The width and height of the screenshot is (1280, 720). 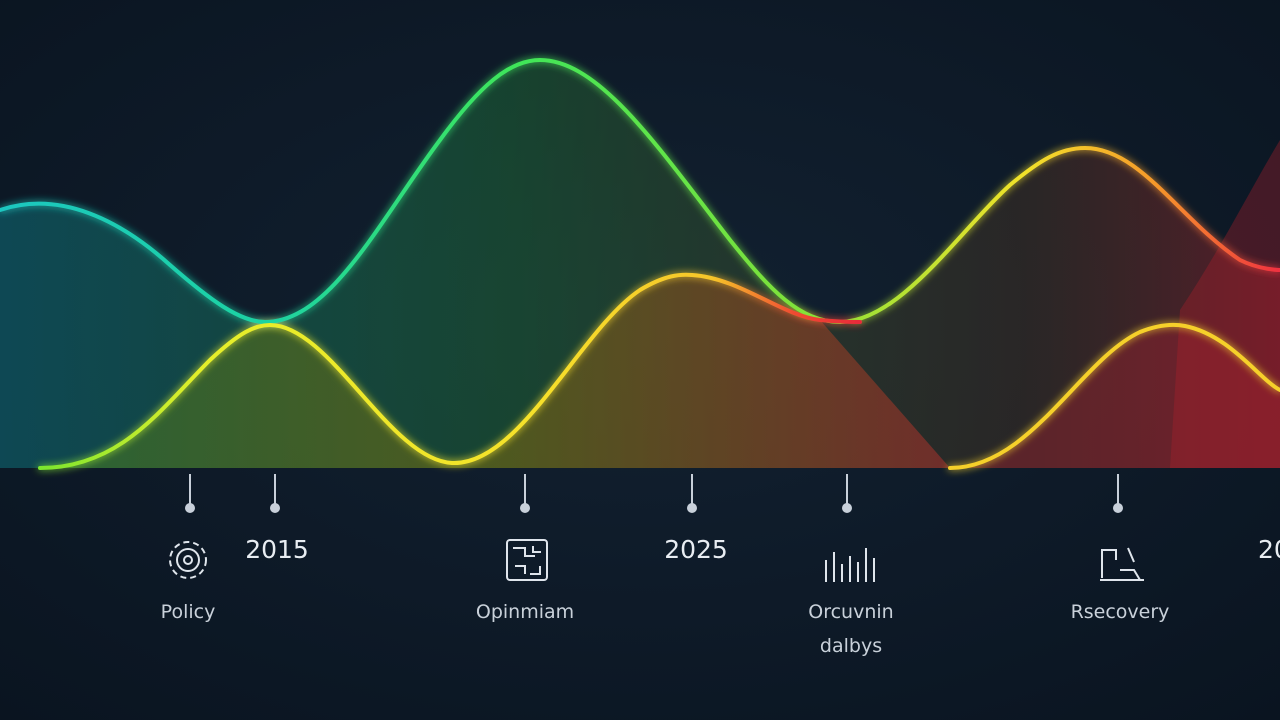 What do you see at coordinates (1114, 396) in the screenshot?
I see `lower-curve` at bounding box center [1114, 396].